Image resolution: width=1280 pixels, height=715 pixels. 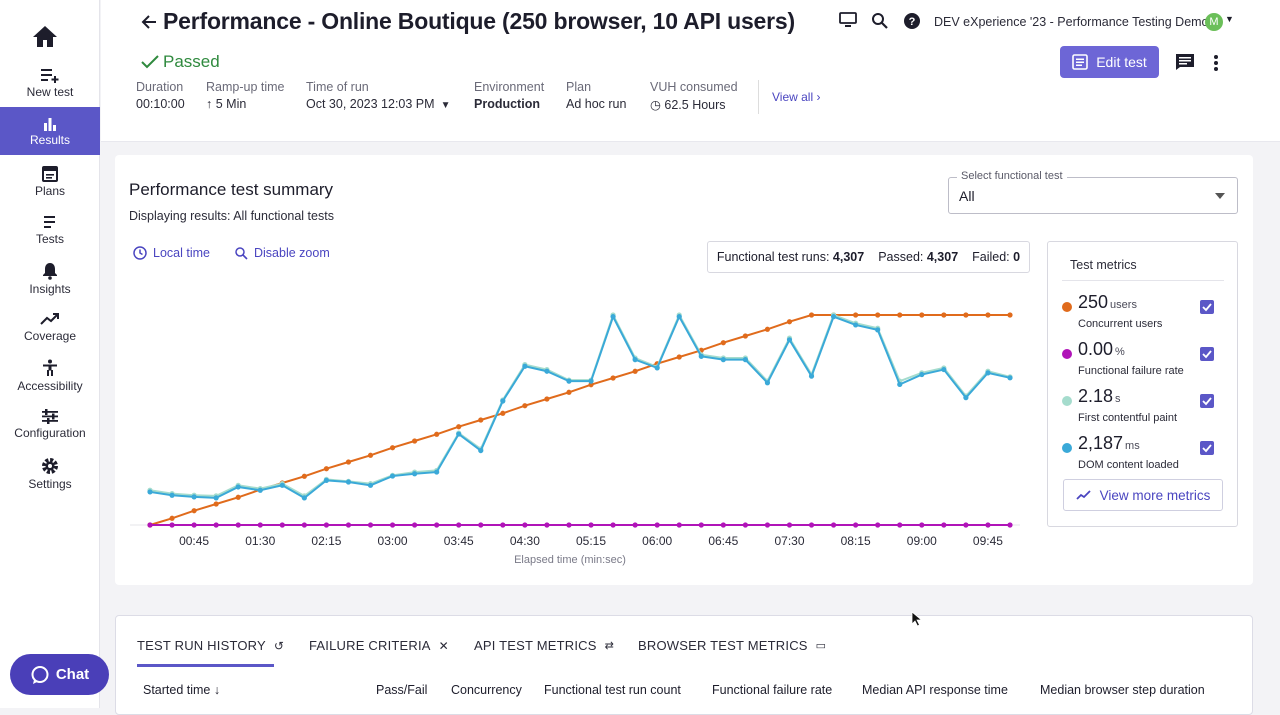 I want to click on more-vertical-icon, so click(x=1216, y=65).